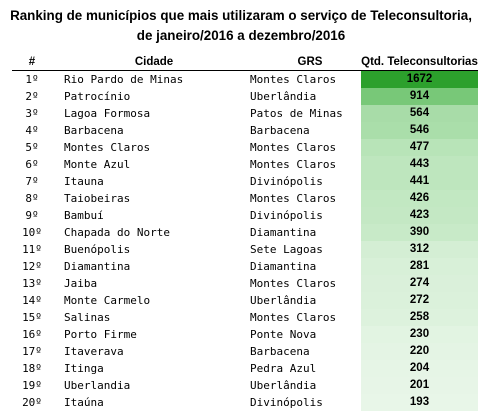  I want to click on rank-cell: 13º, so click(32, 283).